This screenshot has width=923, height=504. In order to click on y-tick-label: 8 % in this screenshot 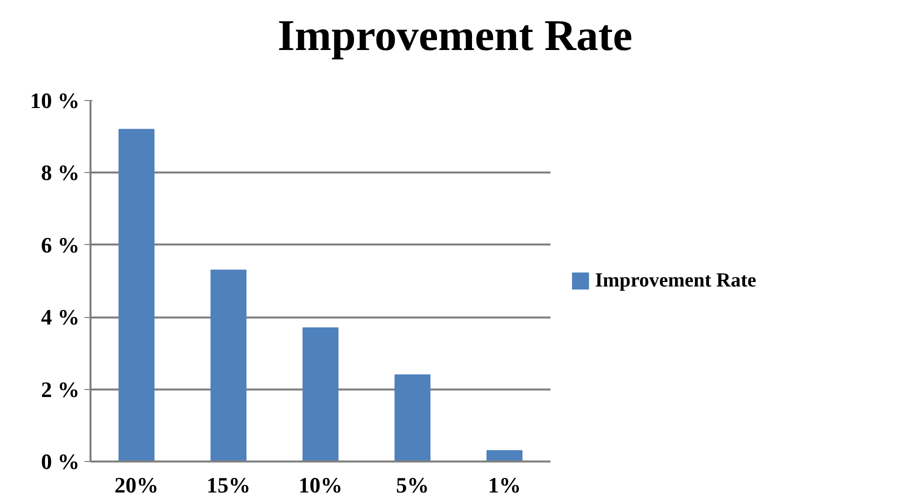, I will do `click(60, 173)`.